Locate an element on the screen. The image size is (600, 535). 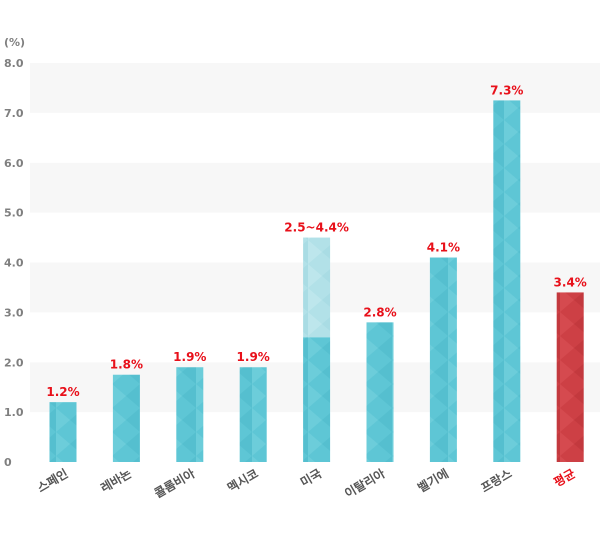
x-tick-label: 레바논 is located at coordinates (116, 481).